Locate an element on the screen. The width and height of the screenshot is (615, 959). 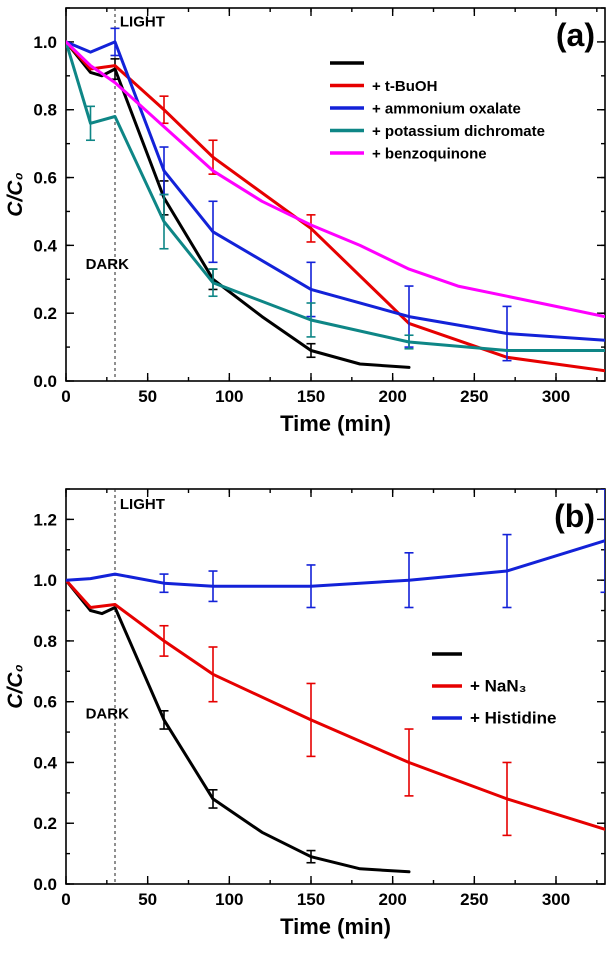
error-bar is located at coordinates (602, 541).